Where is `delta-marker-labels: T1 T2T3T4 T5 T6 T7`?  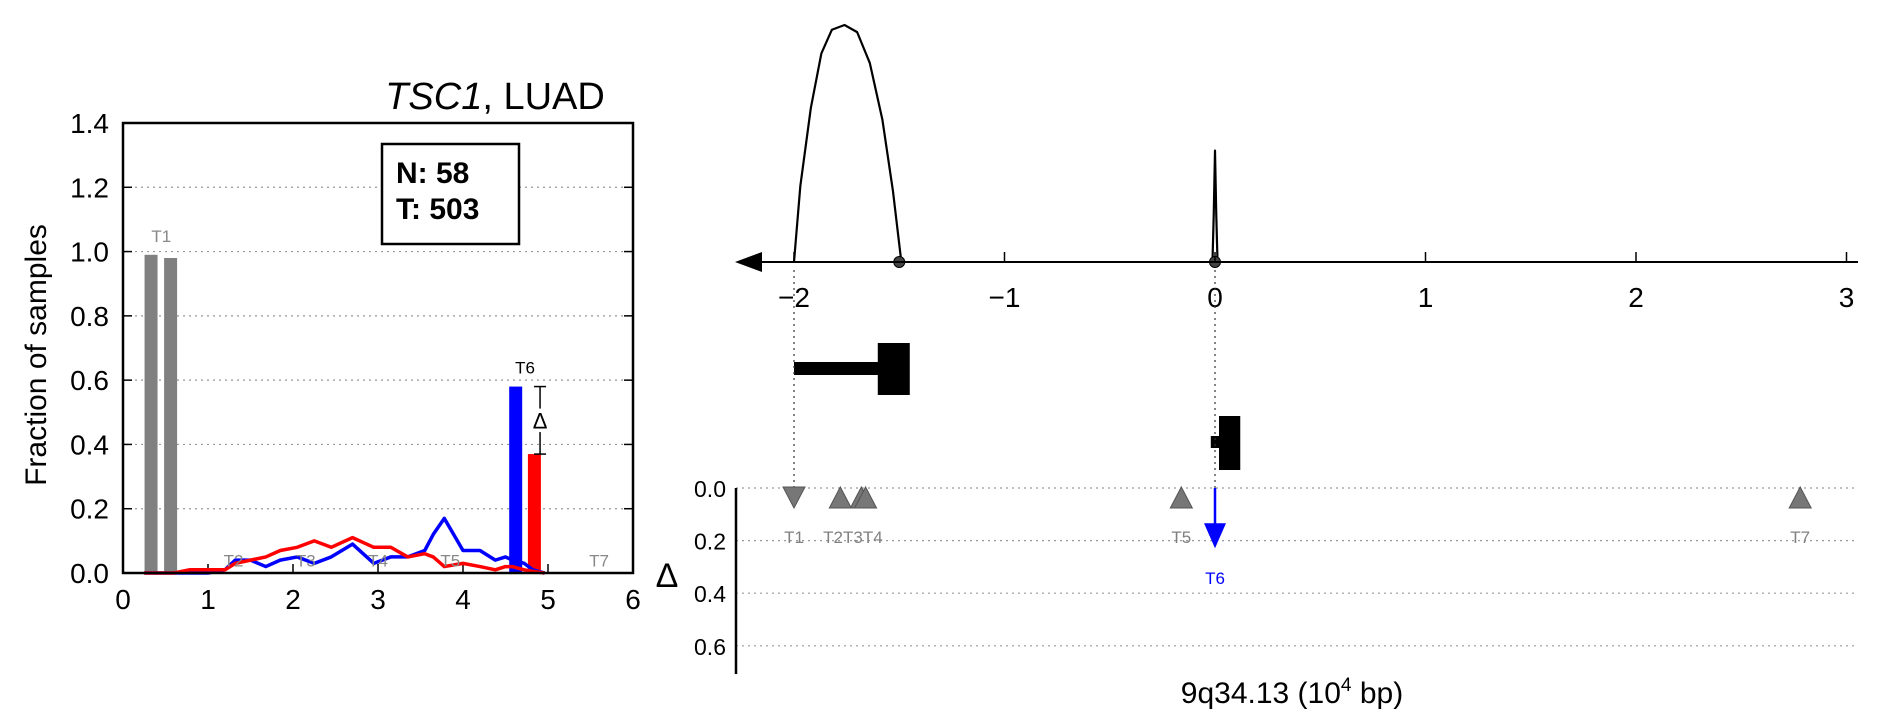 delta-marker-labels: T1 T2T3T4 T5 T6 T7 is located at coordinates (1297, 558).